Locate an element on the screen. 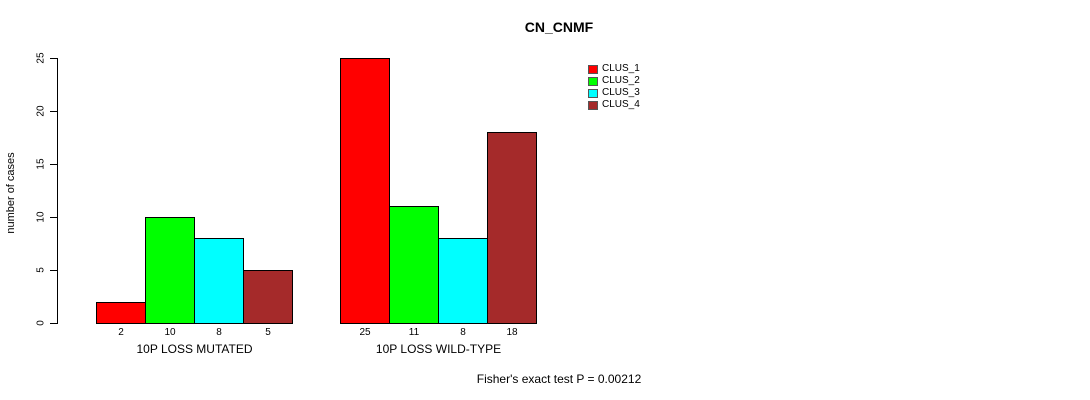 The image size is (1090, 400). y-tick-label-10: 10 is located at coordinates (41, 217).